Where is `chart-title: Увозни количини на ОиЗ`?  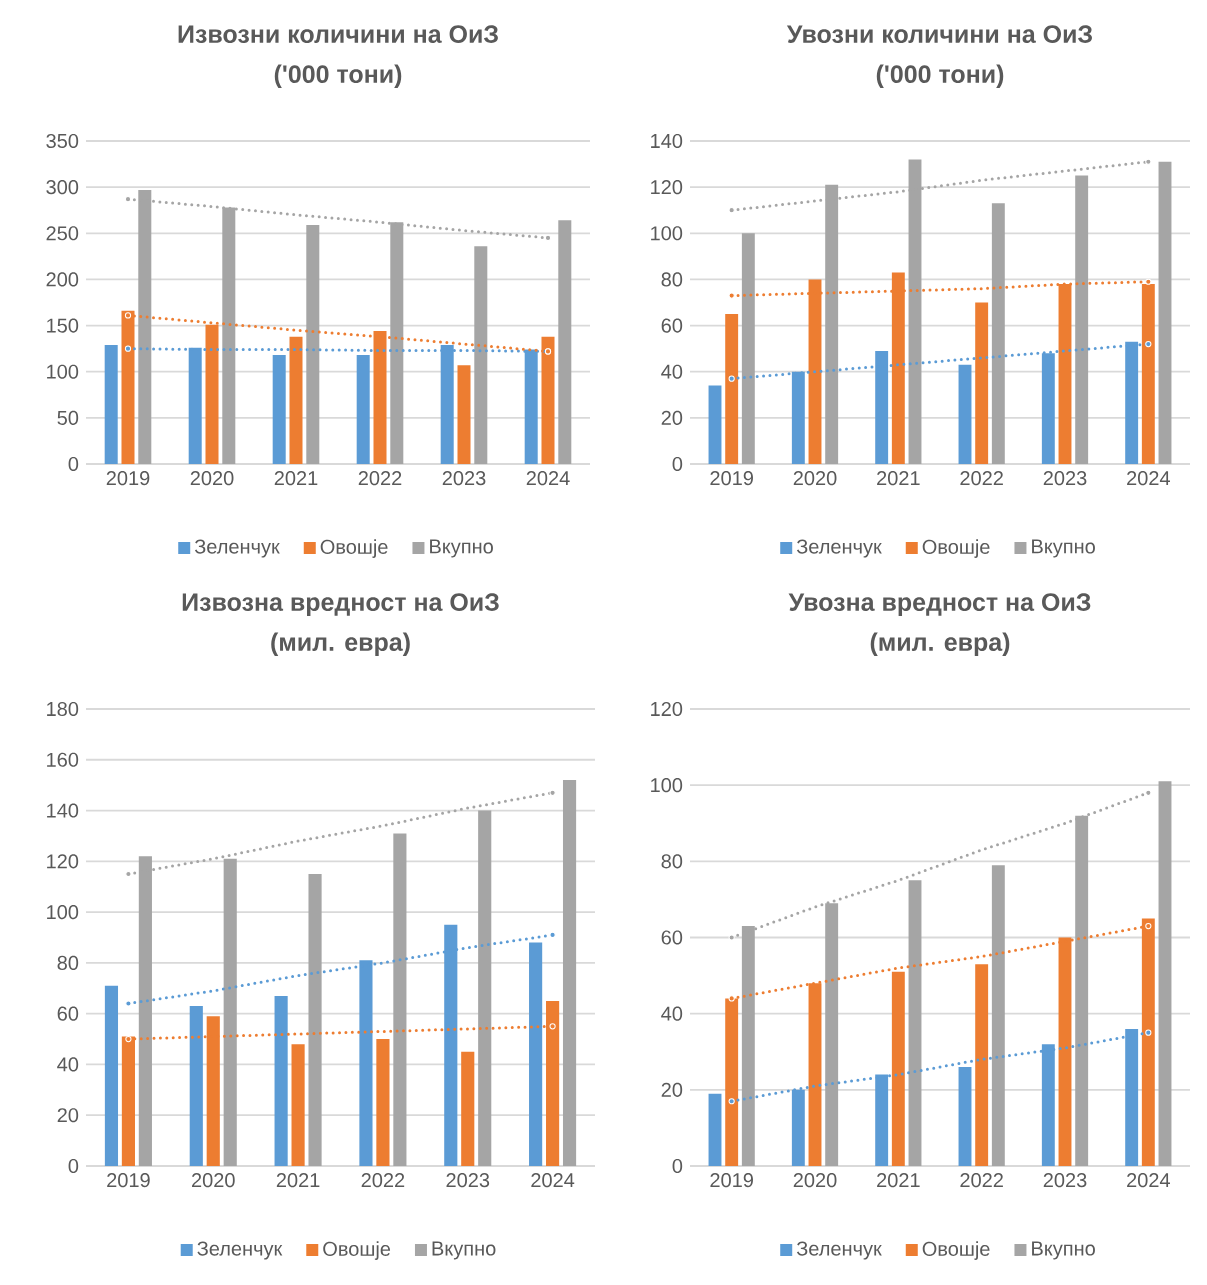
chart-title: Увозни количини на ОиЗ is located at coordinates (939, 34).